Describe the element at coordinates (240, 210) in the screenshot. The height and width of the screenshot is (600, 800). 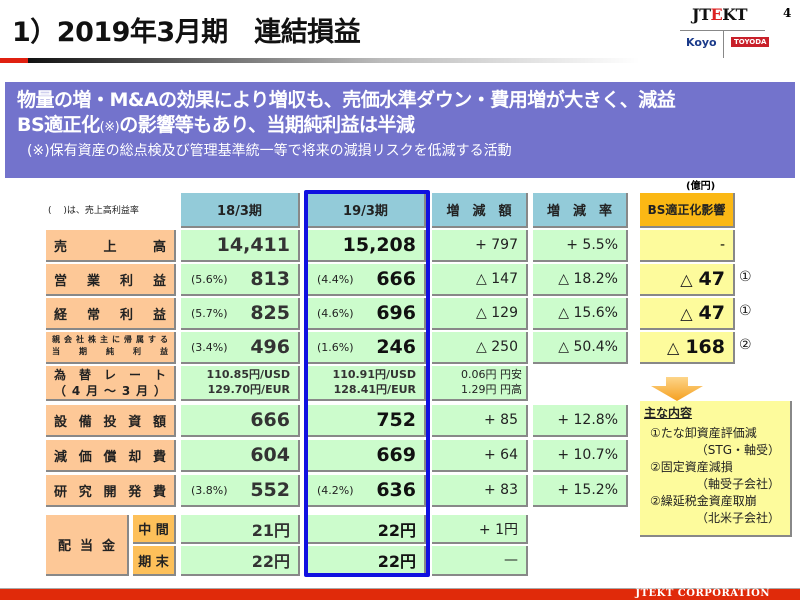
I see `header-prev-period: 18/3期` at that location.